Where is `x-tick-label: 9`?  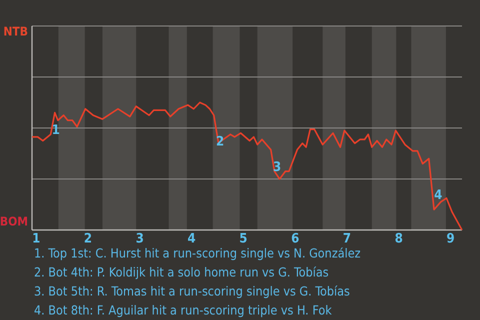
x-tick-label: 9 is located at coordinates (450, 239).